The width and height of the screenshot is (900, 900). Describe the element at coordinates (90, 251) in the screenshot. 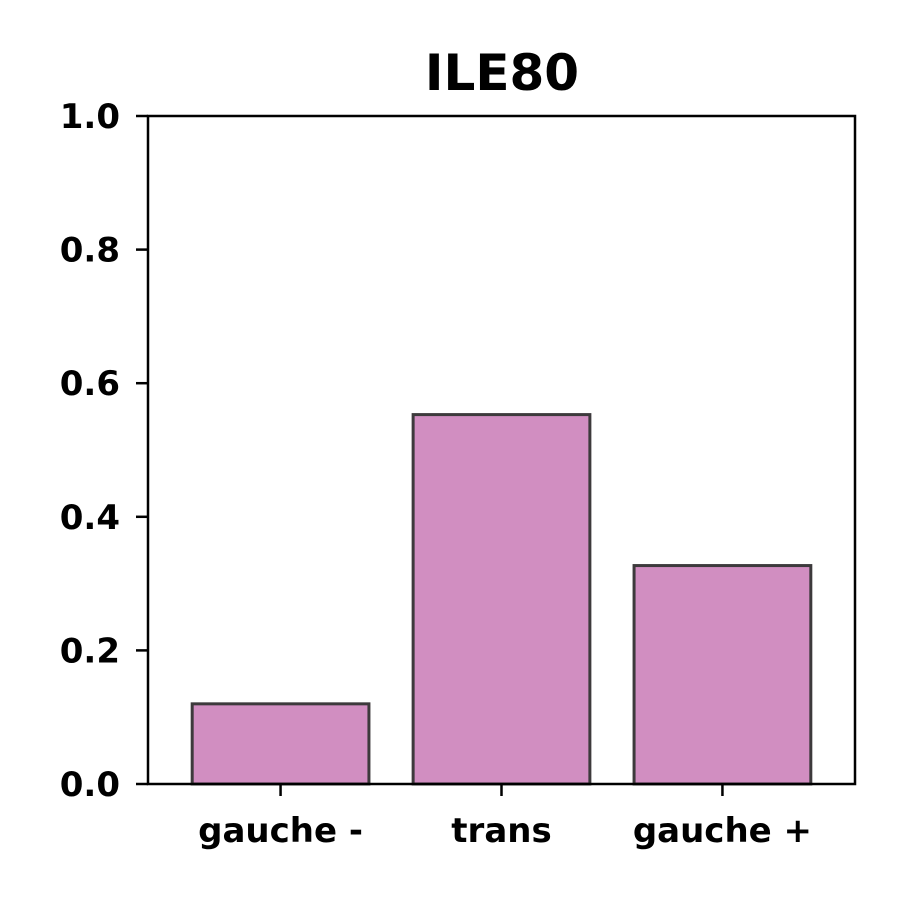

I see `y-tick-label: 0.8` at that location.